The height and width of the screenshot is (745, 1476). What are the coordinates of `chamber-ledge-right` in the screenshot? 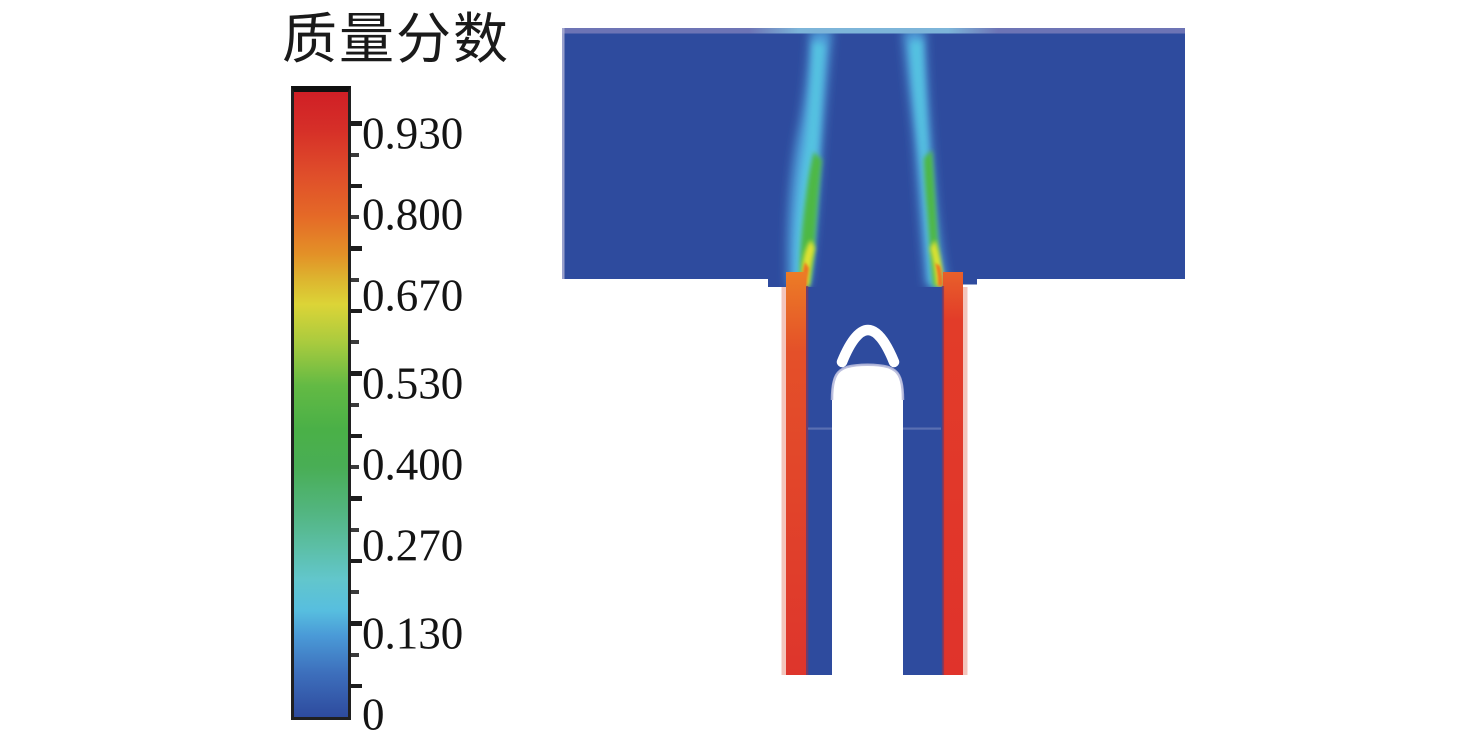 It's located at (970, 282).